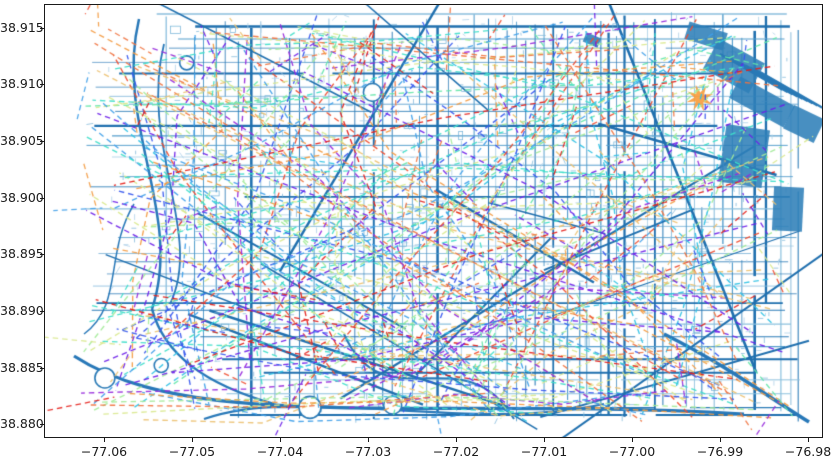  What do you see at coordinates (456, 451) in the screenshot?
I see `x-tick-label: −77.02` at bounding box center [456, 451].